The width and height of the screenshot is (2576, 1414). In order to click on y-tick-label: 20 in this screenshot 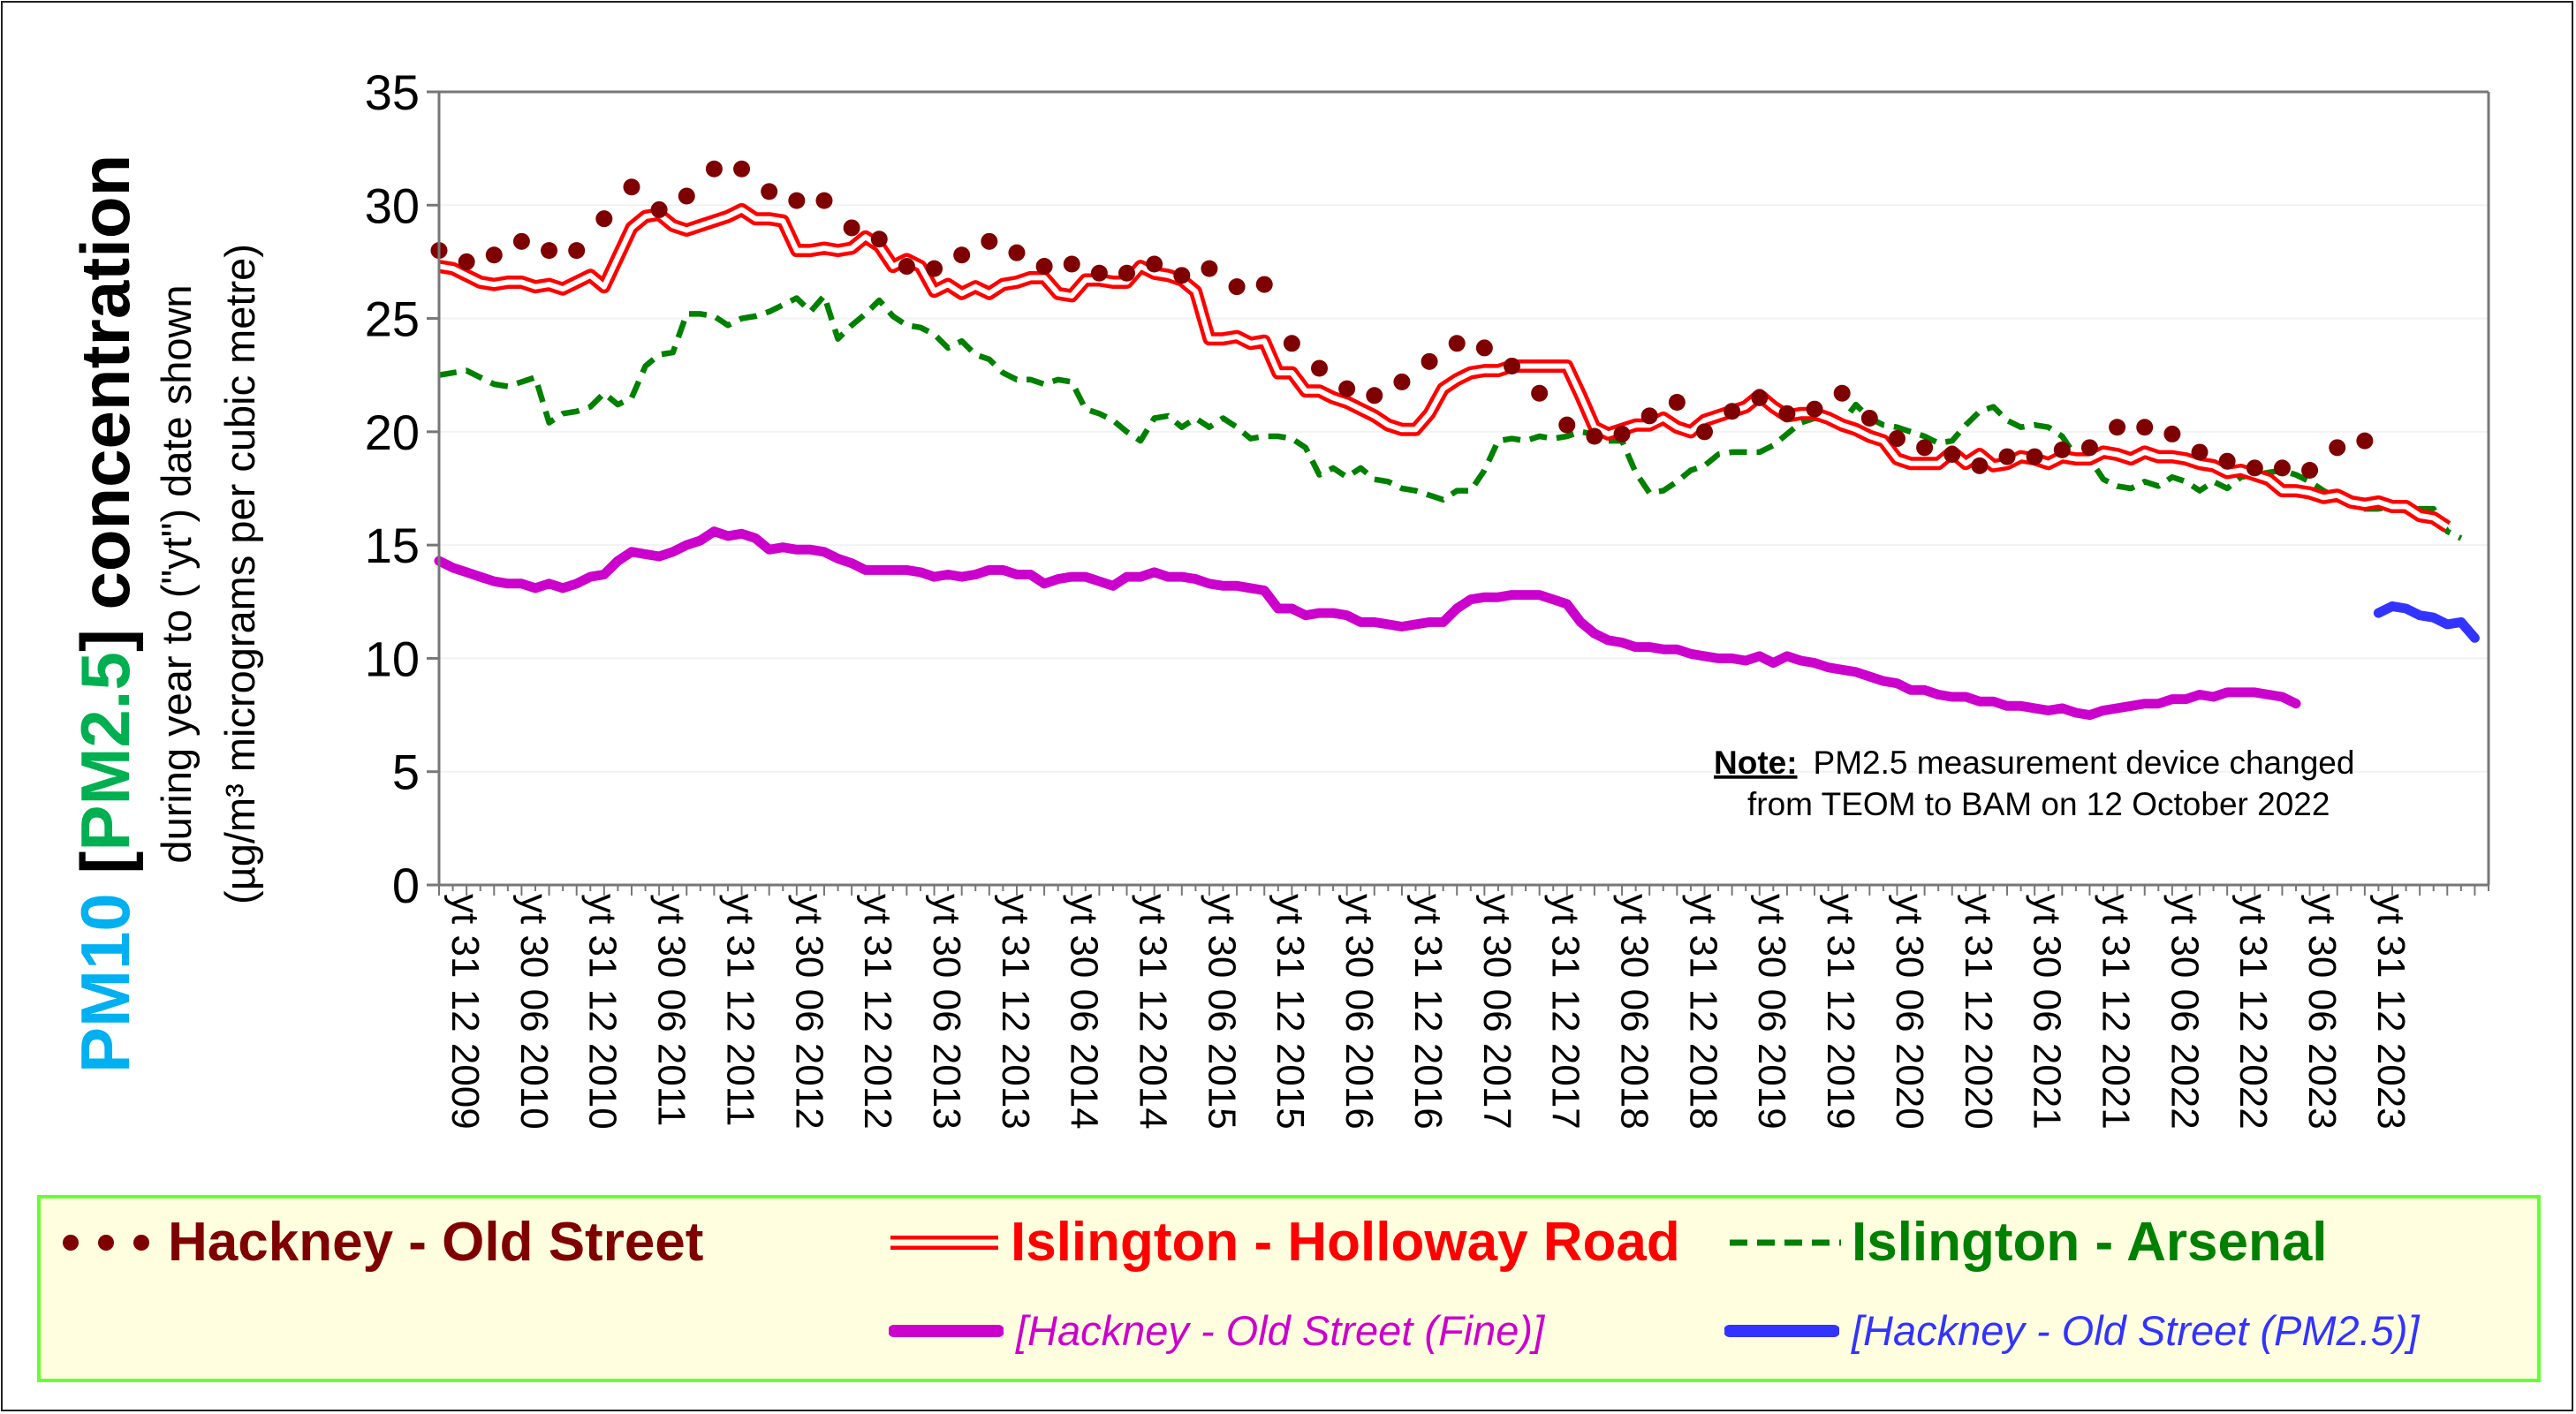, I will do `click(393, 432)`.